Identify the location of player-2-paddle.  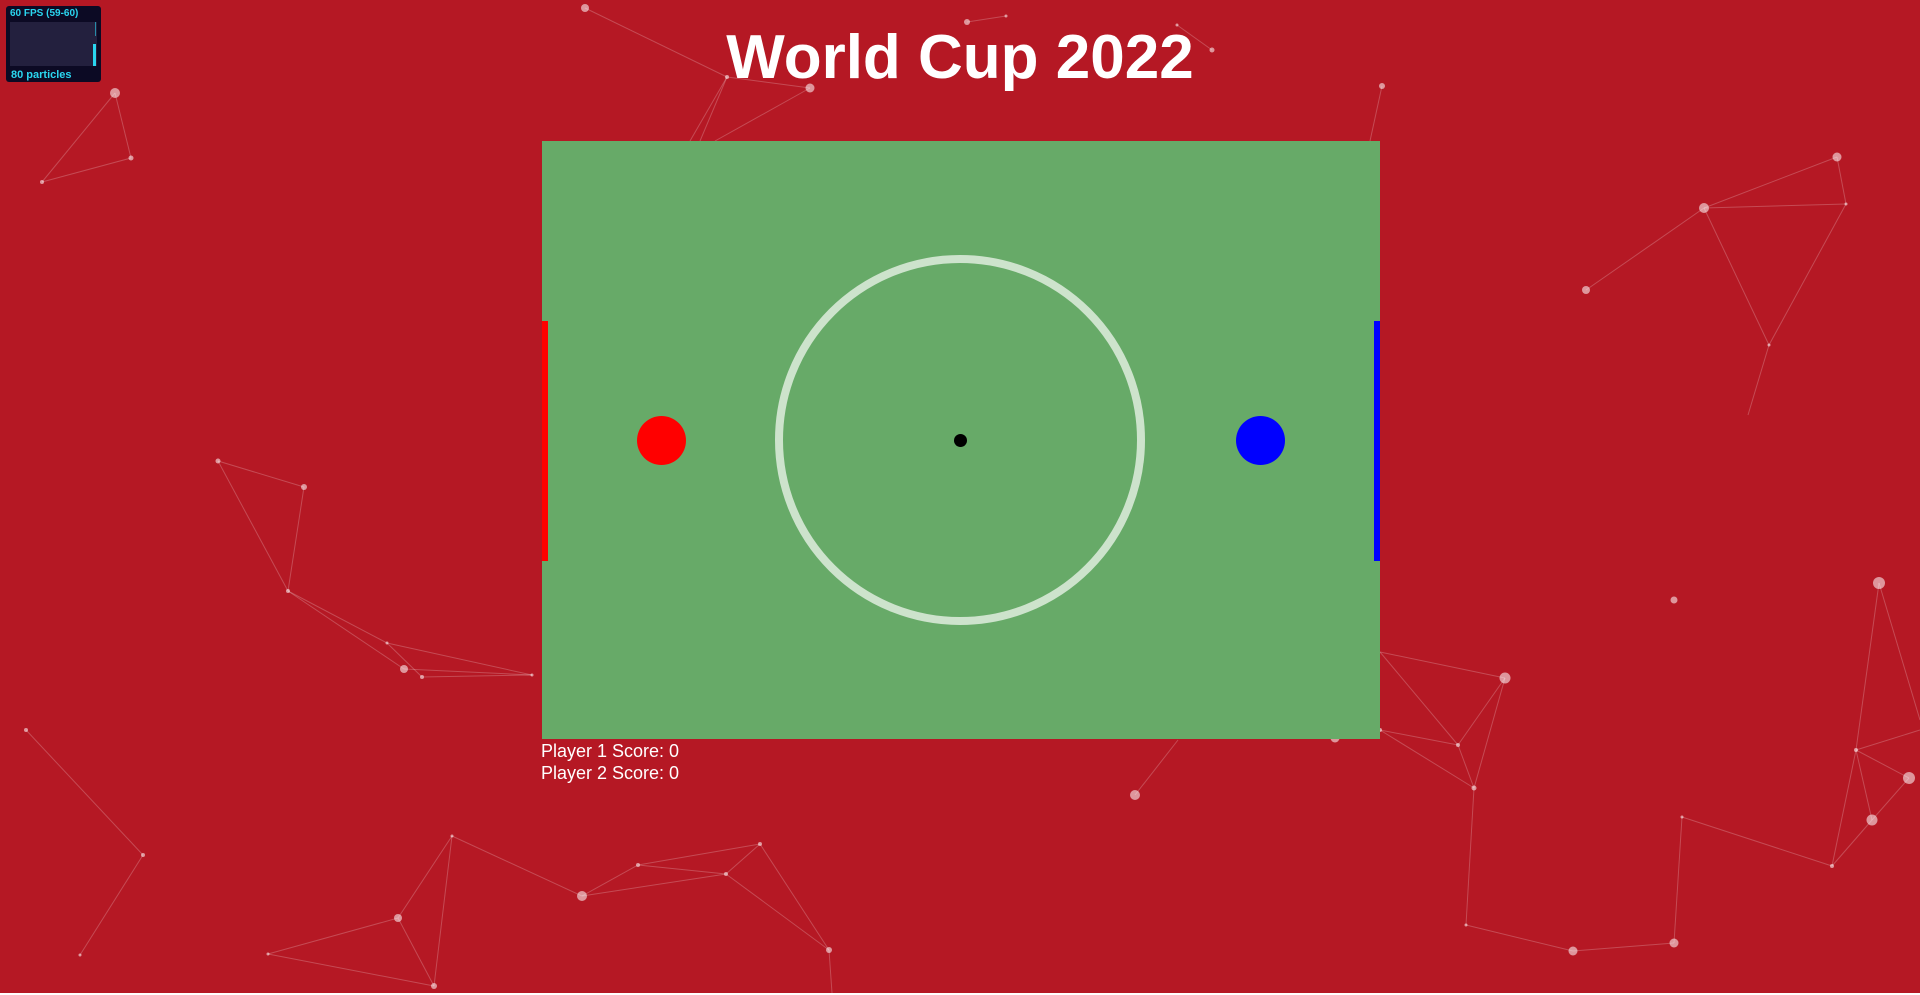
(1260, 440).